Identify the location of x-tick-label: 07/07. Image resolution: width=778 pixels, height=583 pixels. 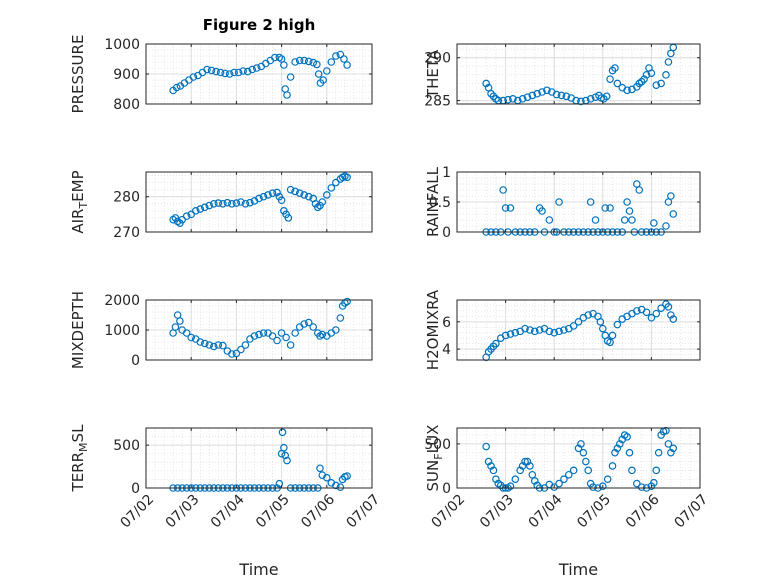
(363, 512).